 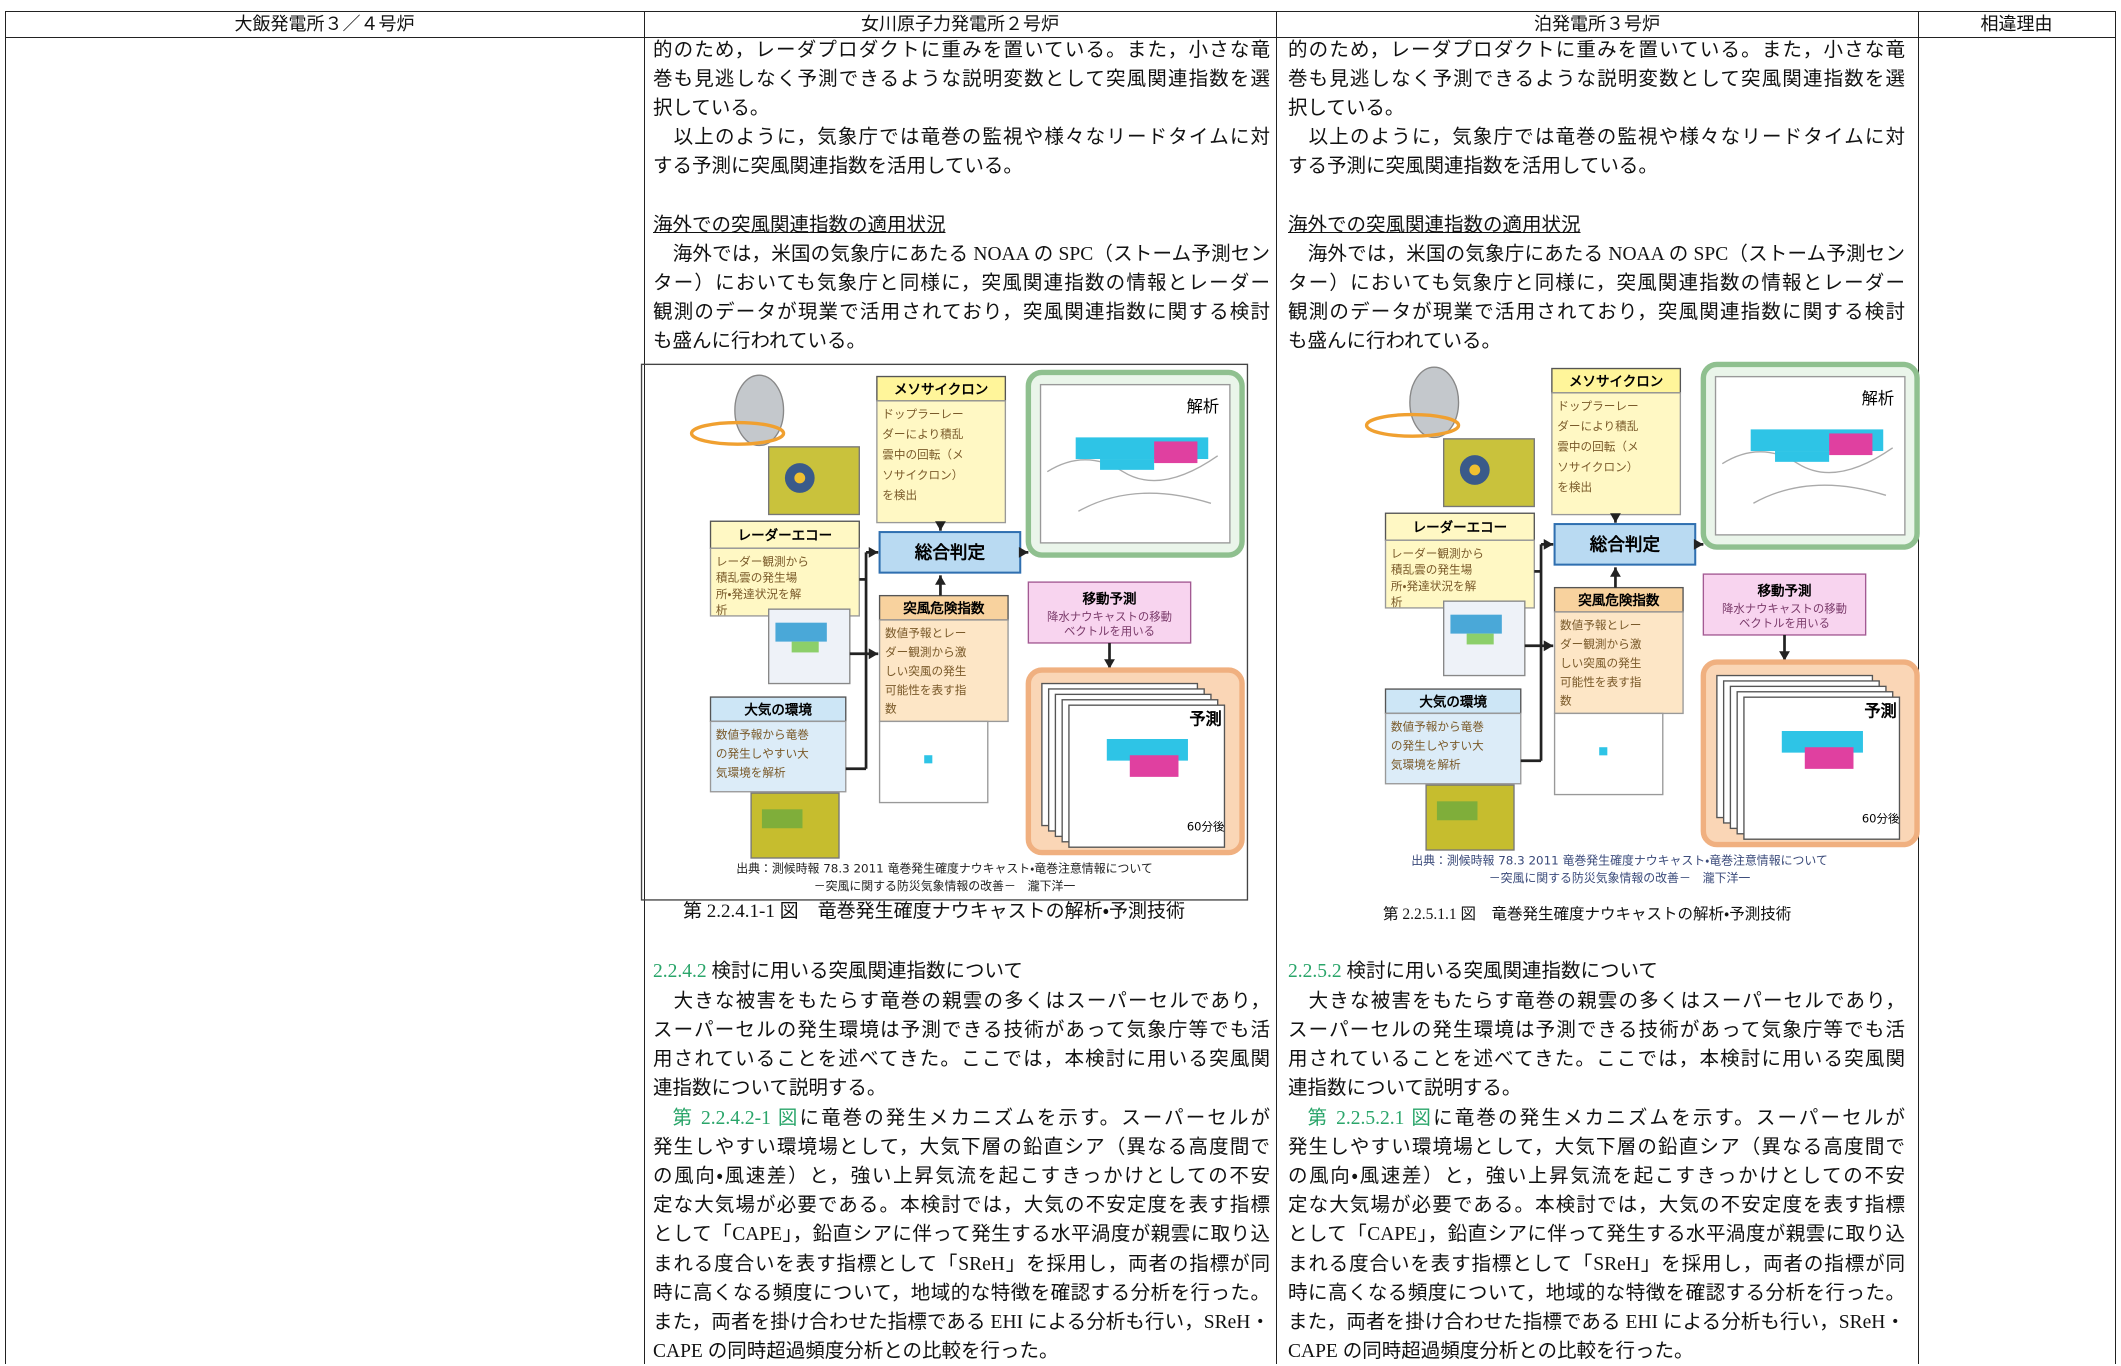 What do you see at coordinates (736, 1118) in the screenshot?
I see `figure-reference: 第 2.2.4.2-1 図` at bounding box center [736, 1118].